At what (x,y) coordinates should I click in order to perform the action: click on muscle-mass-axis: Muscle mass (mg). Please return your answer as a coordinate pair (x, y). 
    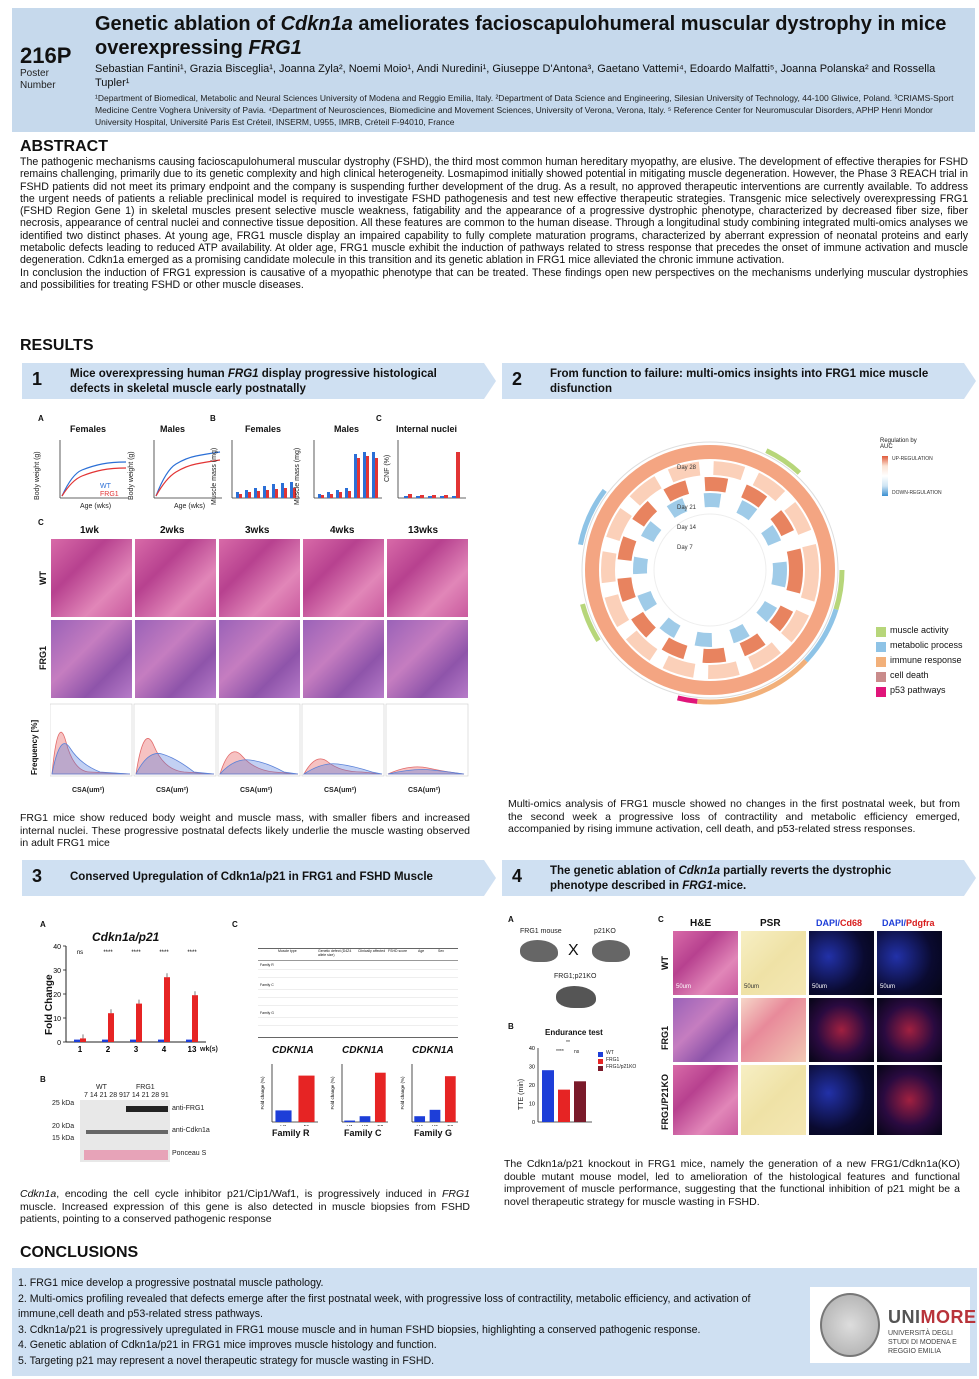
    Looking at the image, I should click on (214, 476).